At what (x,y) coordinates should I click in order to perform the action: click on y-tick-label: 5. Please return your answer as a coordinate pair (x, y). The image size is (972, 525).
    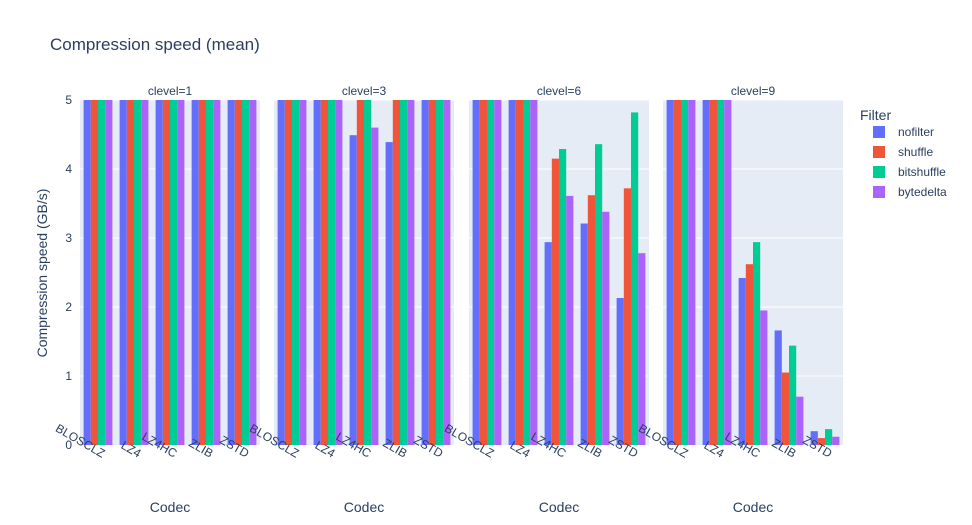
    Looking at the image, I should click on (68, 100).